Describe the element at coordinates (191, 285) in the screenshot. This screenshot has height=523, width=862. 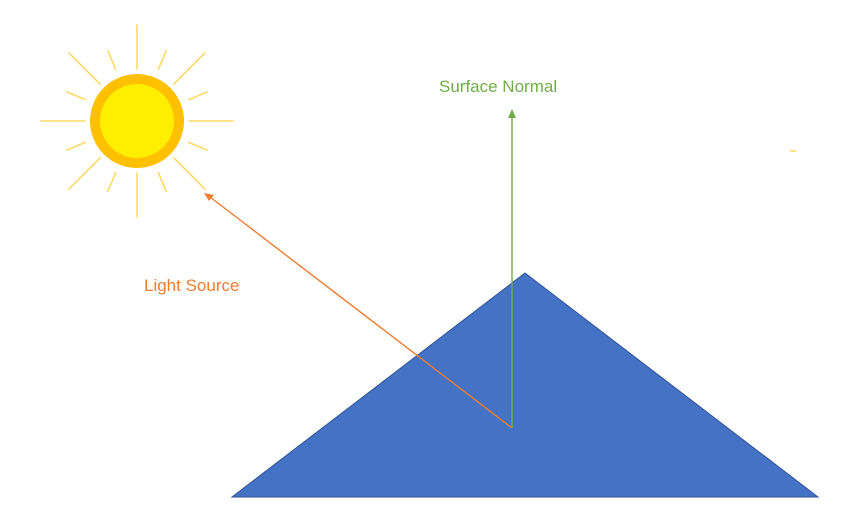
I see `light-source-label: Light Source` at that location.